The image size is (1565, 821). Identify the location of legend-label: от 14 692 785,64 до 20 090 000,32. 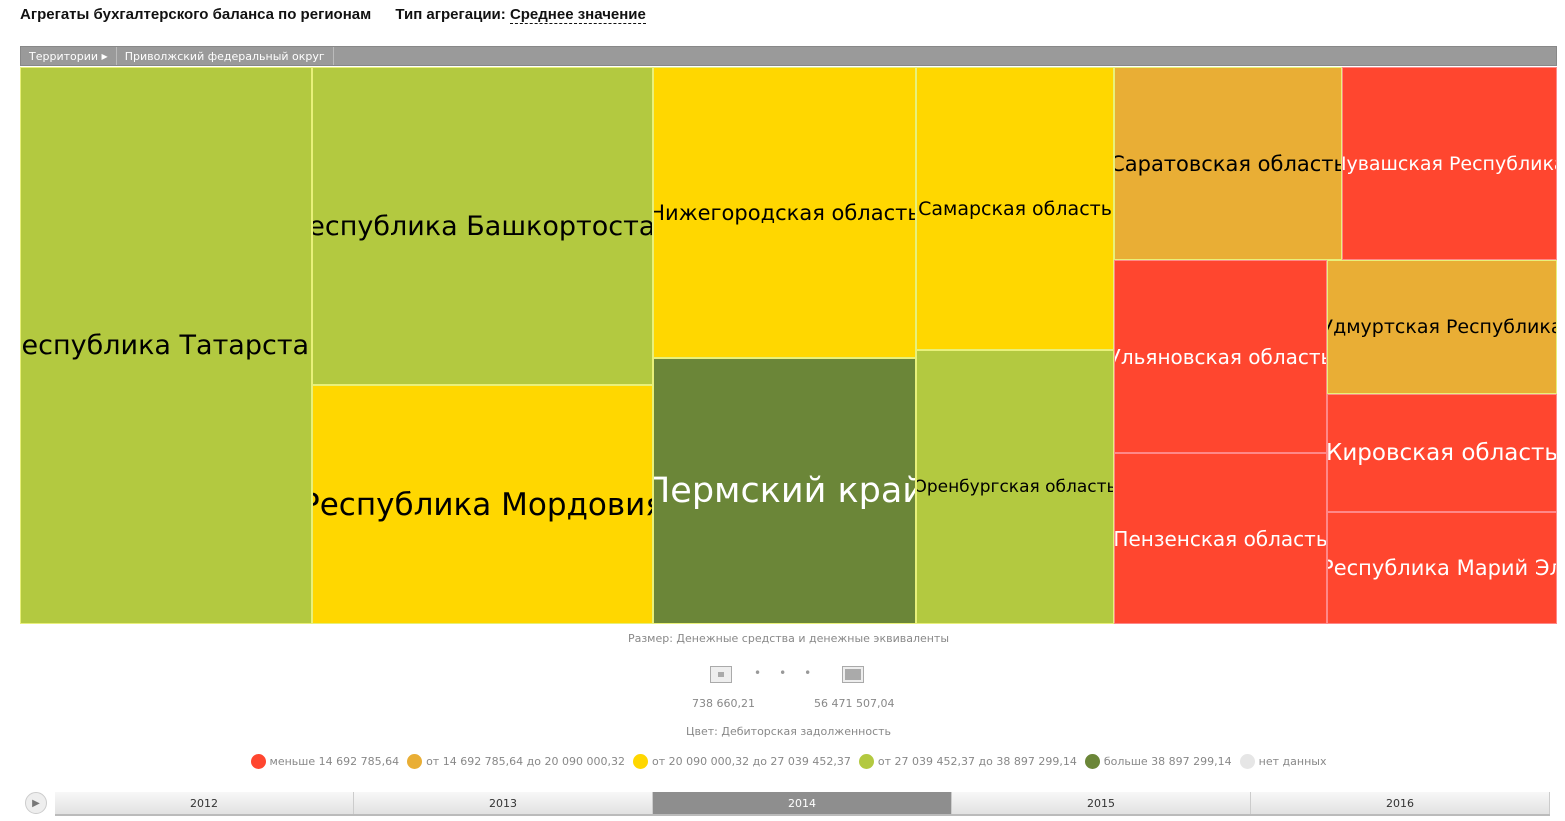
(525, 761).